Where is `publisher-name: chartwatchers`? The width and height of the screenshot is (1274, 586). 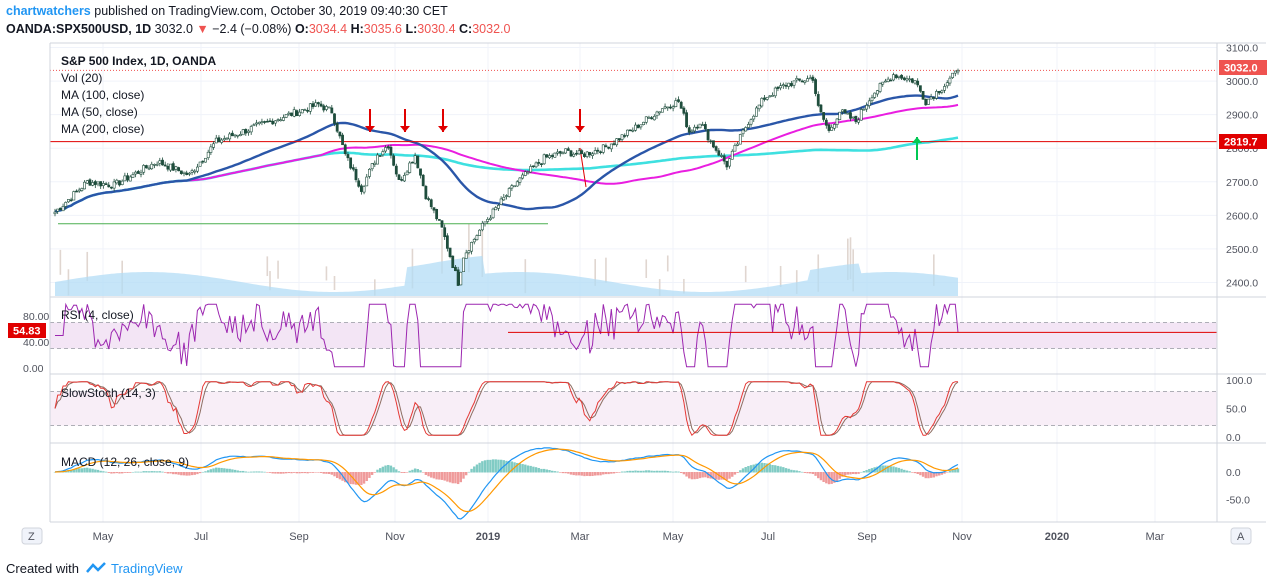 publisher-name: chartwatchers is located at coordinates (48, 11).